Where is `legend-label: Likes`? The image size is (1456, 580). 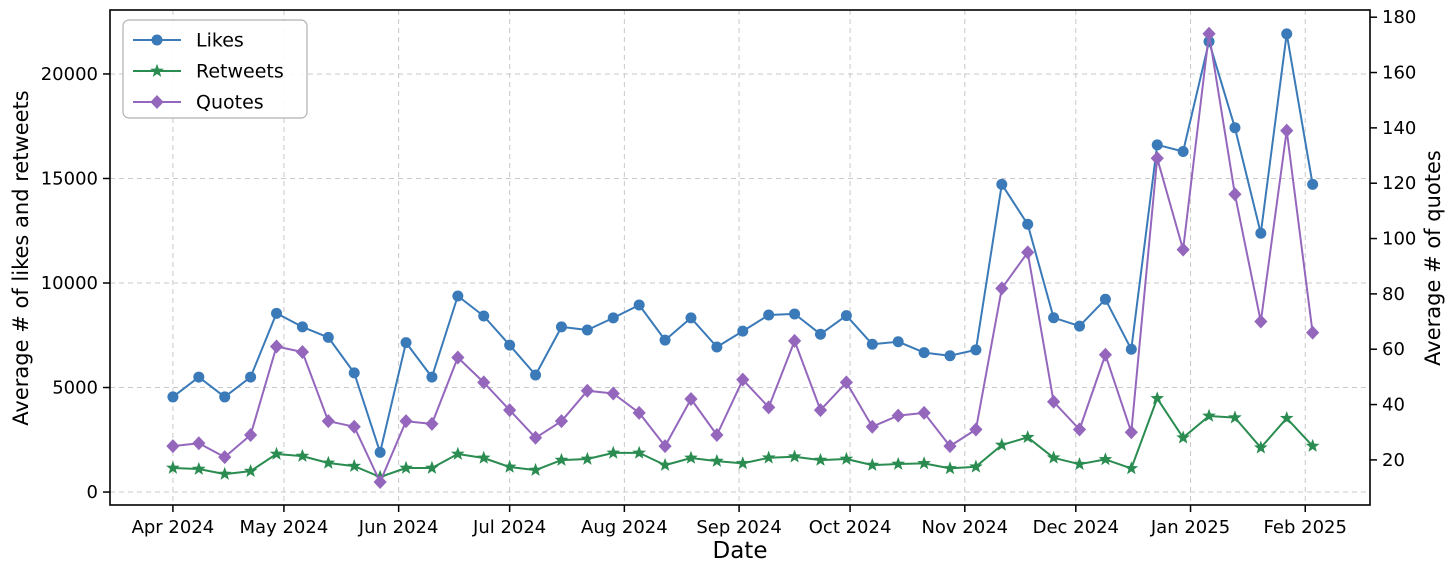 legend-label: Likes is located at coordinates (220, 41).